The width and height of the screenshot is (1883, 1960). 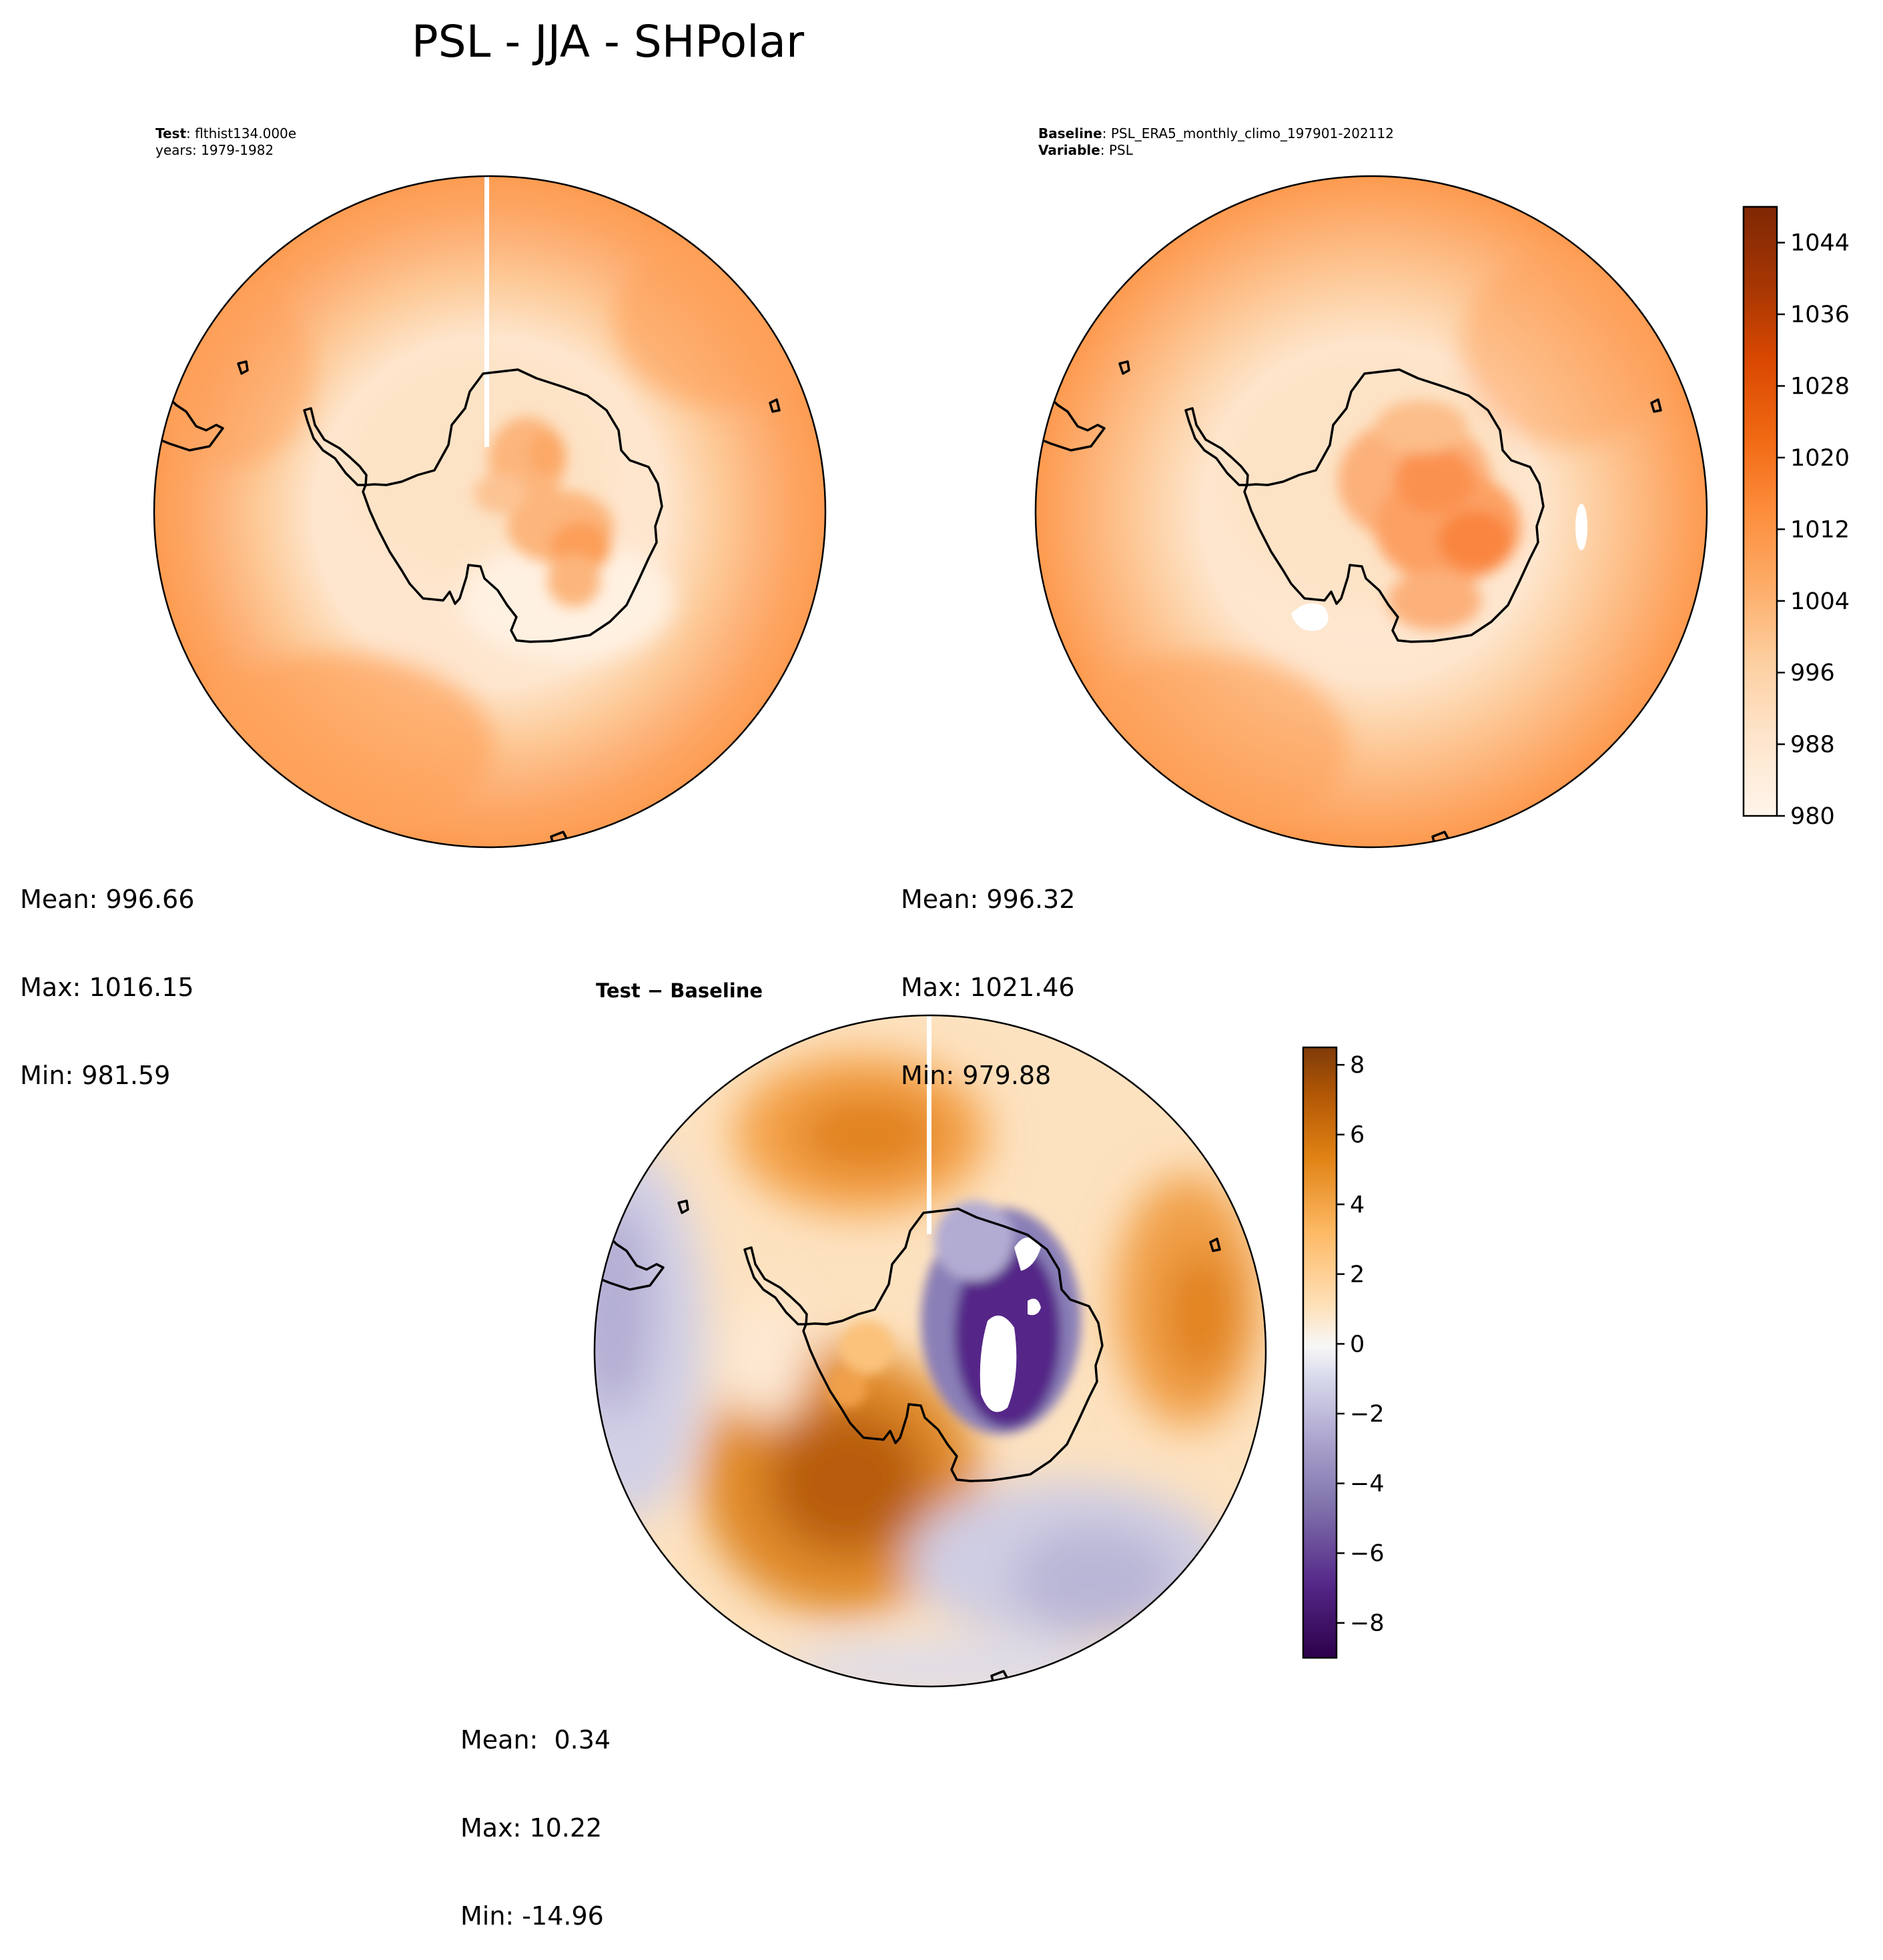 What do you see at coordinates (532, 1916) in the screenshot?
I see `diff-min: Min: -14.96` at bounding box center [532, 1916].